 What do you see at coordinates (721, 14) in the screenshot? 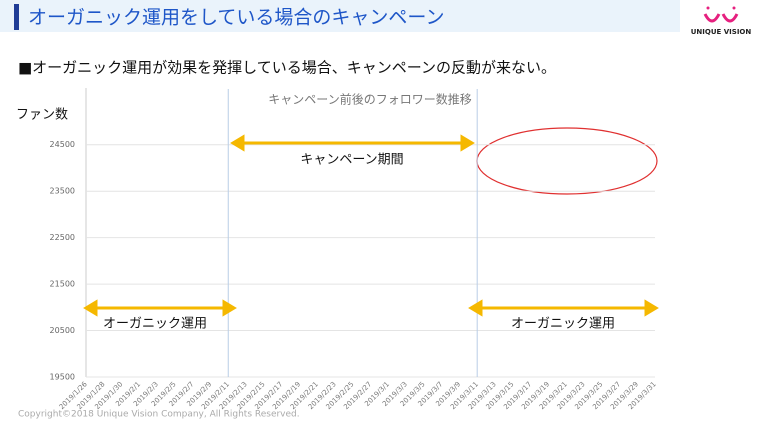
I see `logo-icon` at bounding box center [721, 14].